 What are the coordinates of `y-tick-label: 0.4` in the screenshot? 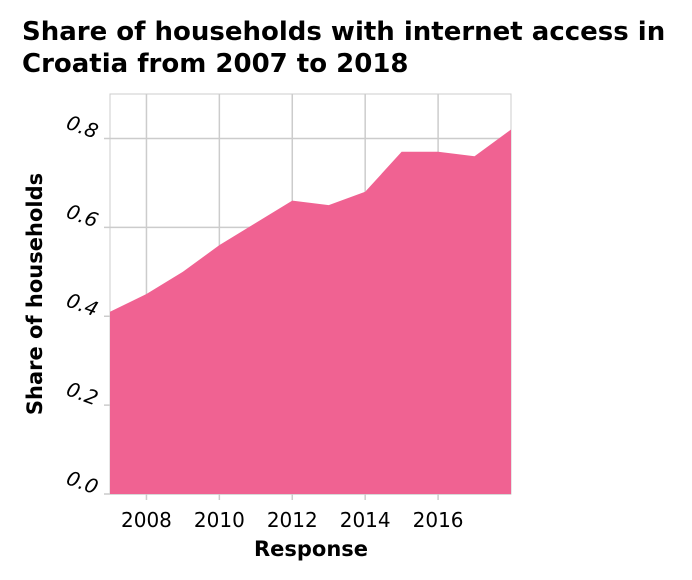 It's located at (82, 304).